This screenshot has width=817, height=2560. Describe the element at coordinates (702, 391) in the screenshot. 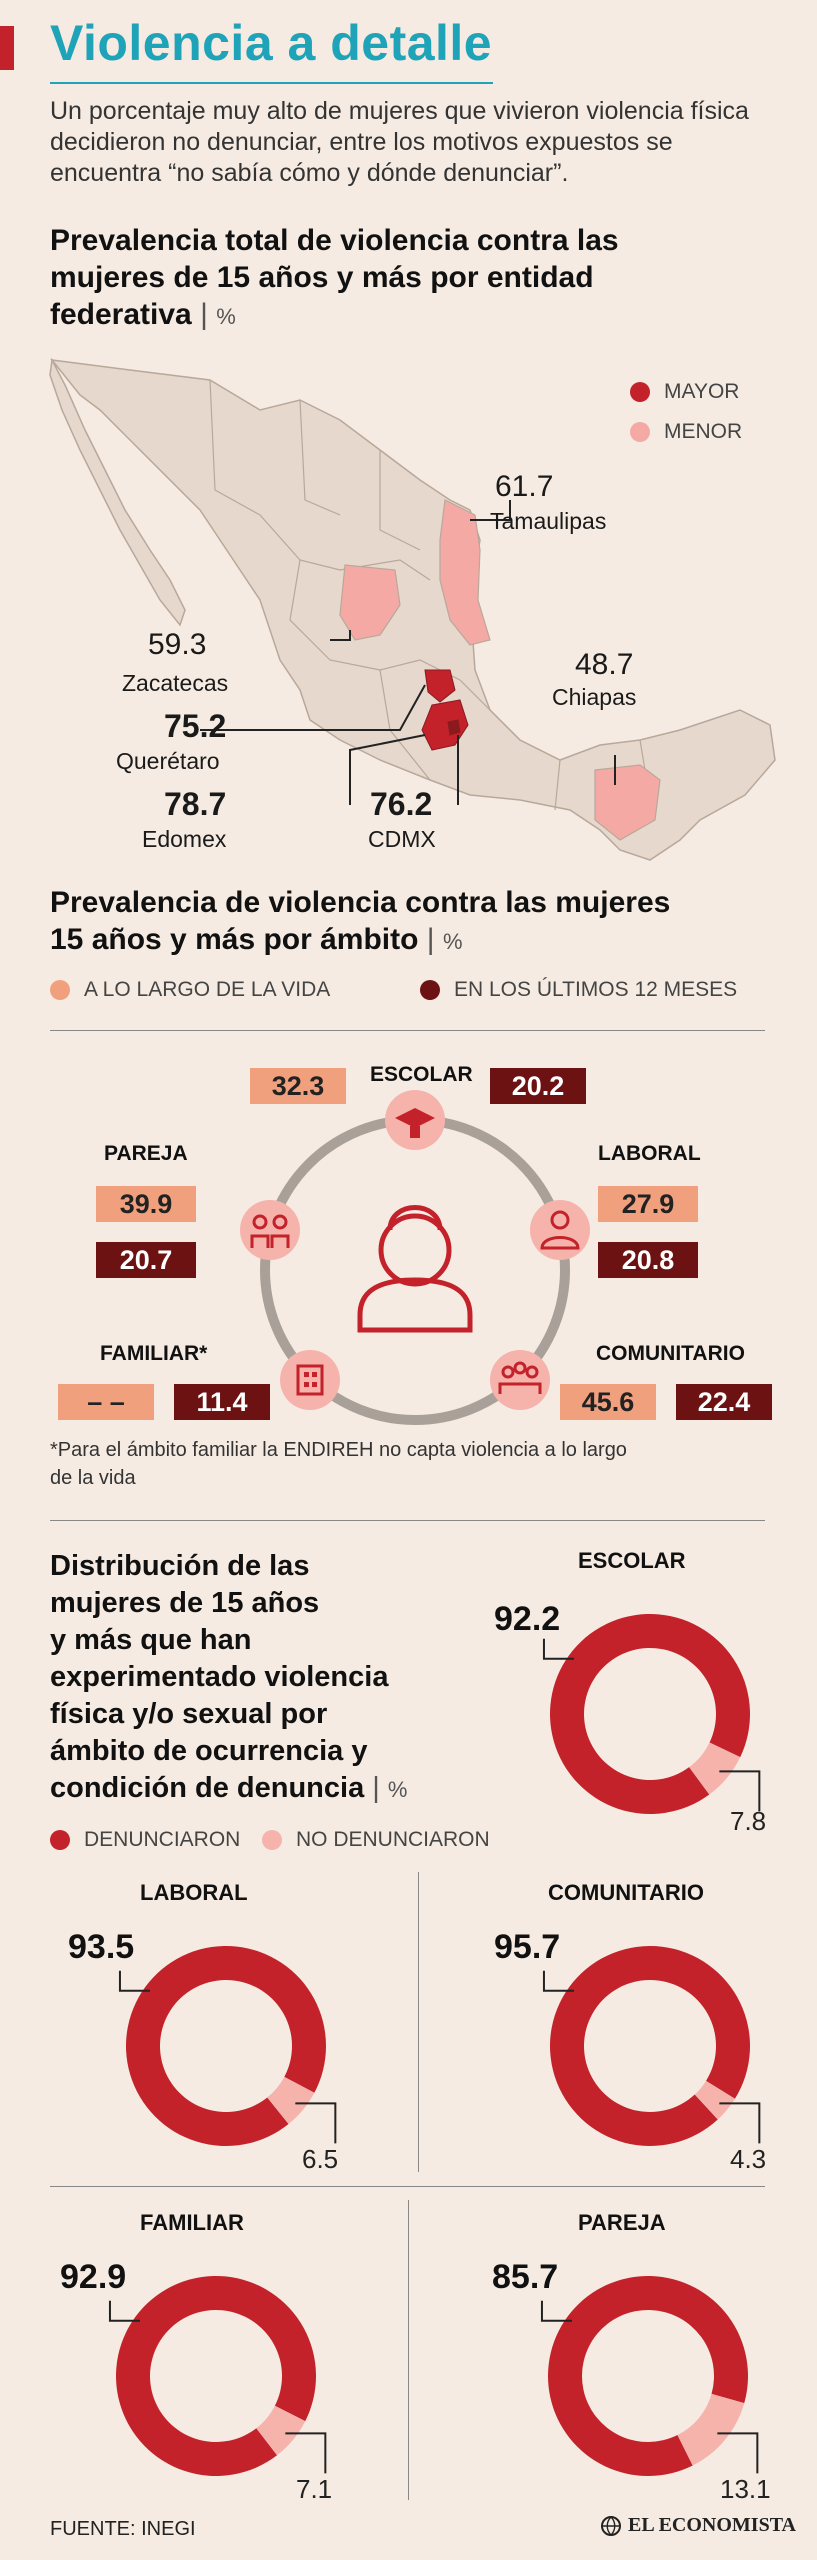

I see `map-legend-mayor-label: MAYOR` at that location.